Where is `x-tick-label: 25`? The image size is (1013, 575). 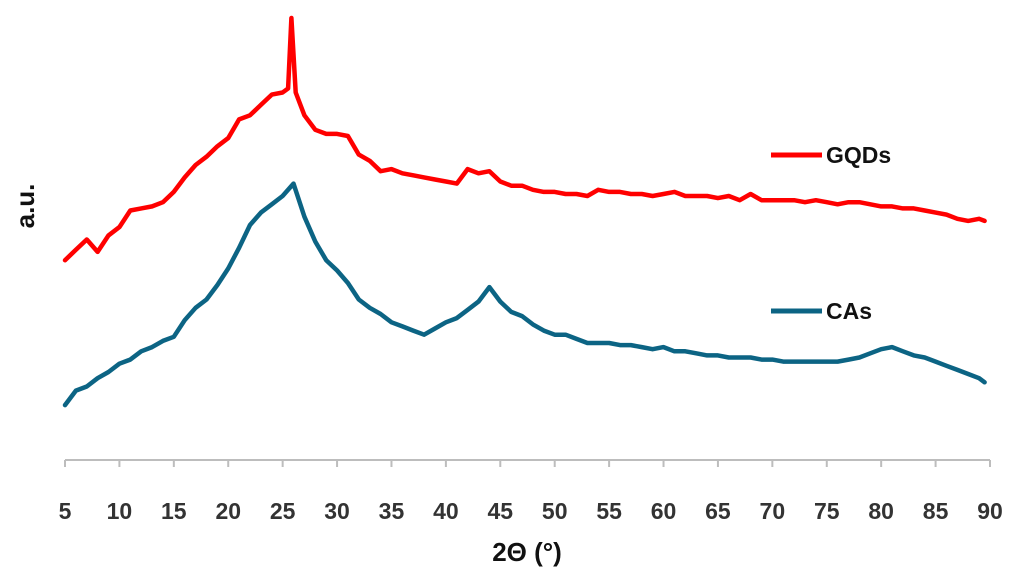
x-tick-label: 25 is located at coordinates (283, 511).